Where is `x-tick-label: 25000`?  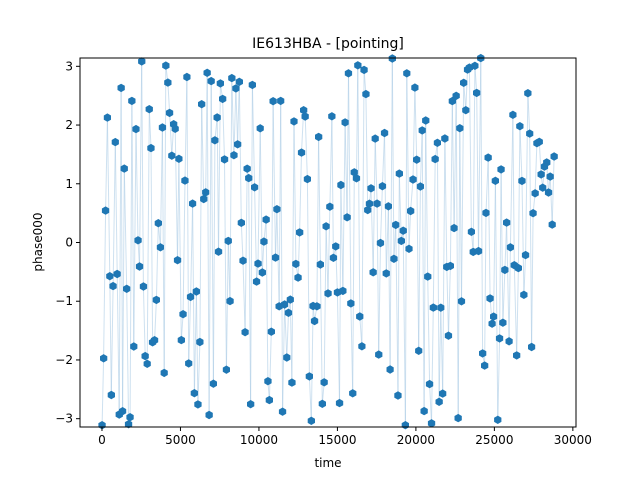 x-tick-label: 25000 is located at coordinates (494, 440).